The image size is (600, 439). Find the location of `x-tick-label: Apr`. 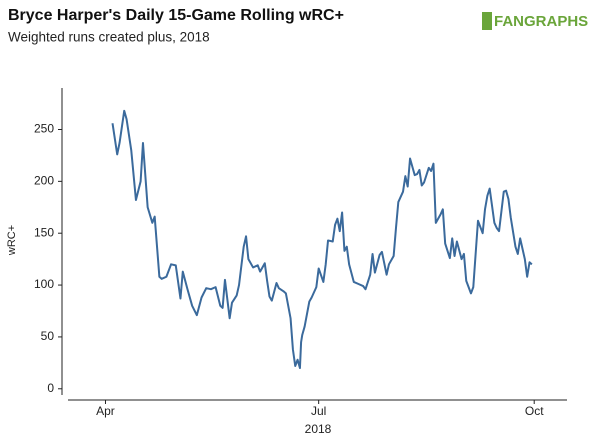

x-tick-label: Apr is located at coordinates (105, 411).